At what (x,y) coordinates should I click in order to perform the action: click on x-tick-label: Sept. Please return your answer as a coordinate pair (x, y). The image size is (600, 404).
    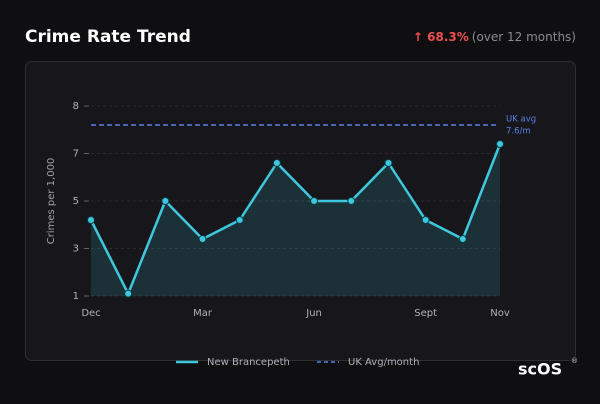
    Looking at the image, I should click on (425, 313).